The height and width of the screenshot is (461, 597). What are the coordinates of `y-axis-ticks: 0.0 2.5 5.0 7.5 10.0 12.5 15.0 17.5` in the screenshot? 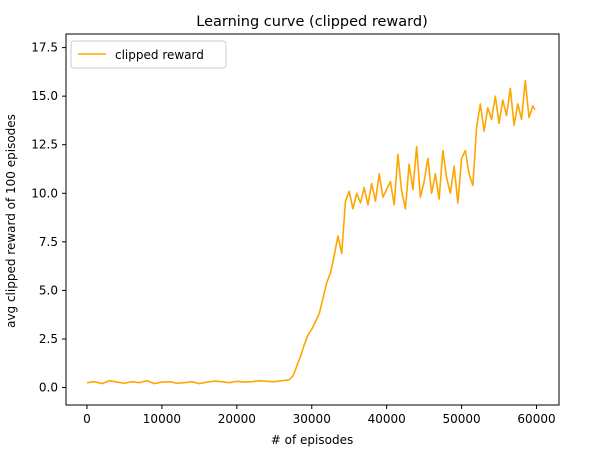 It's located at (48, 218).